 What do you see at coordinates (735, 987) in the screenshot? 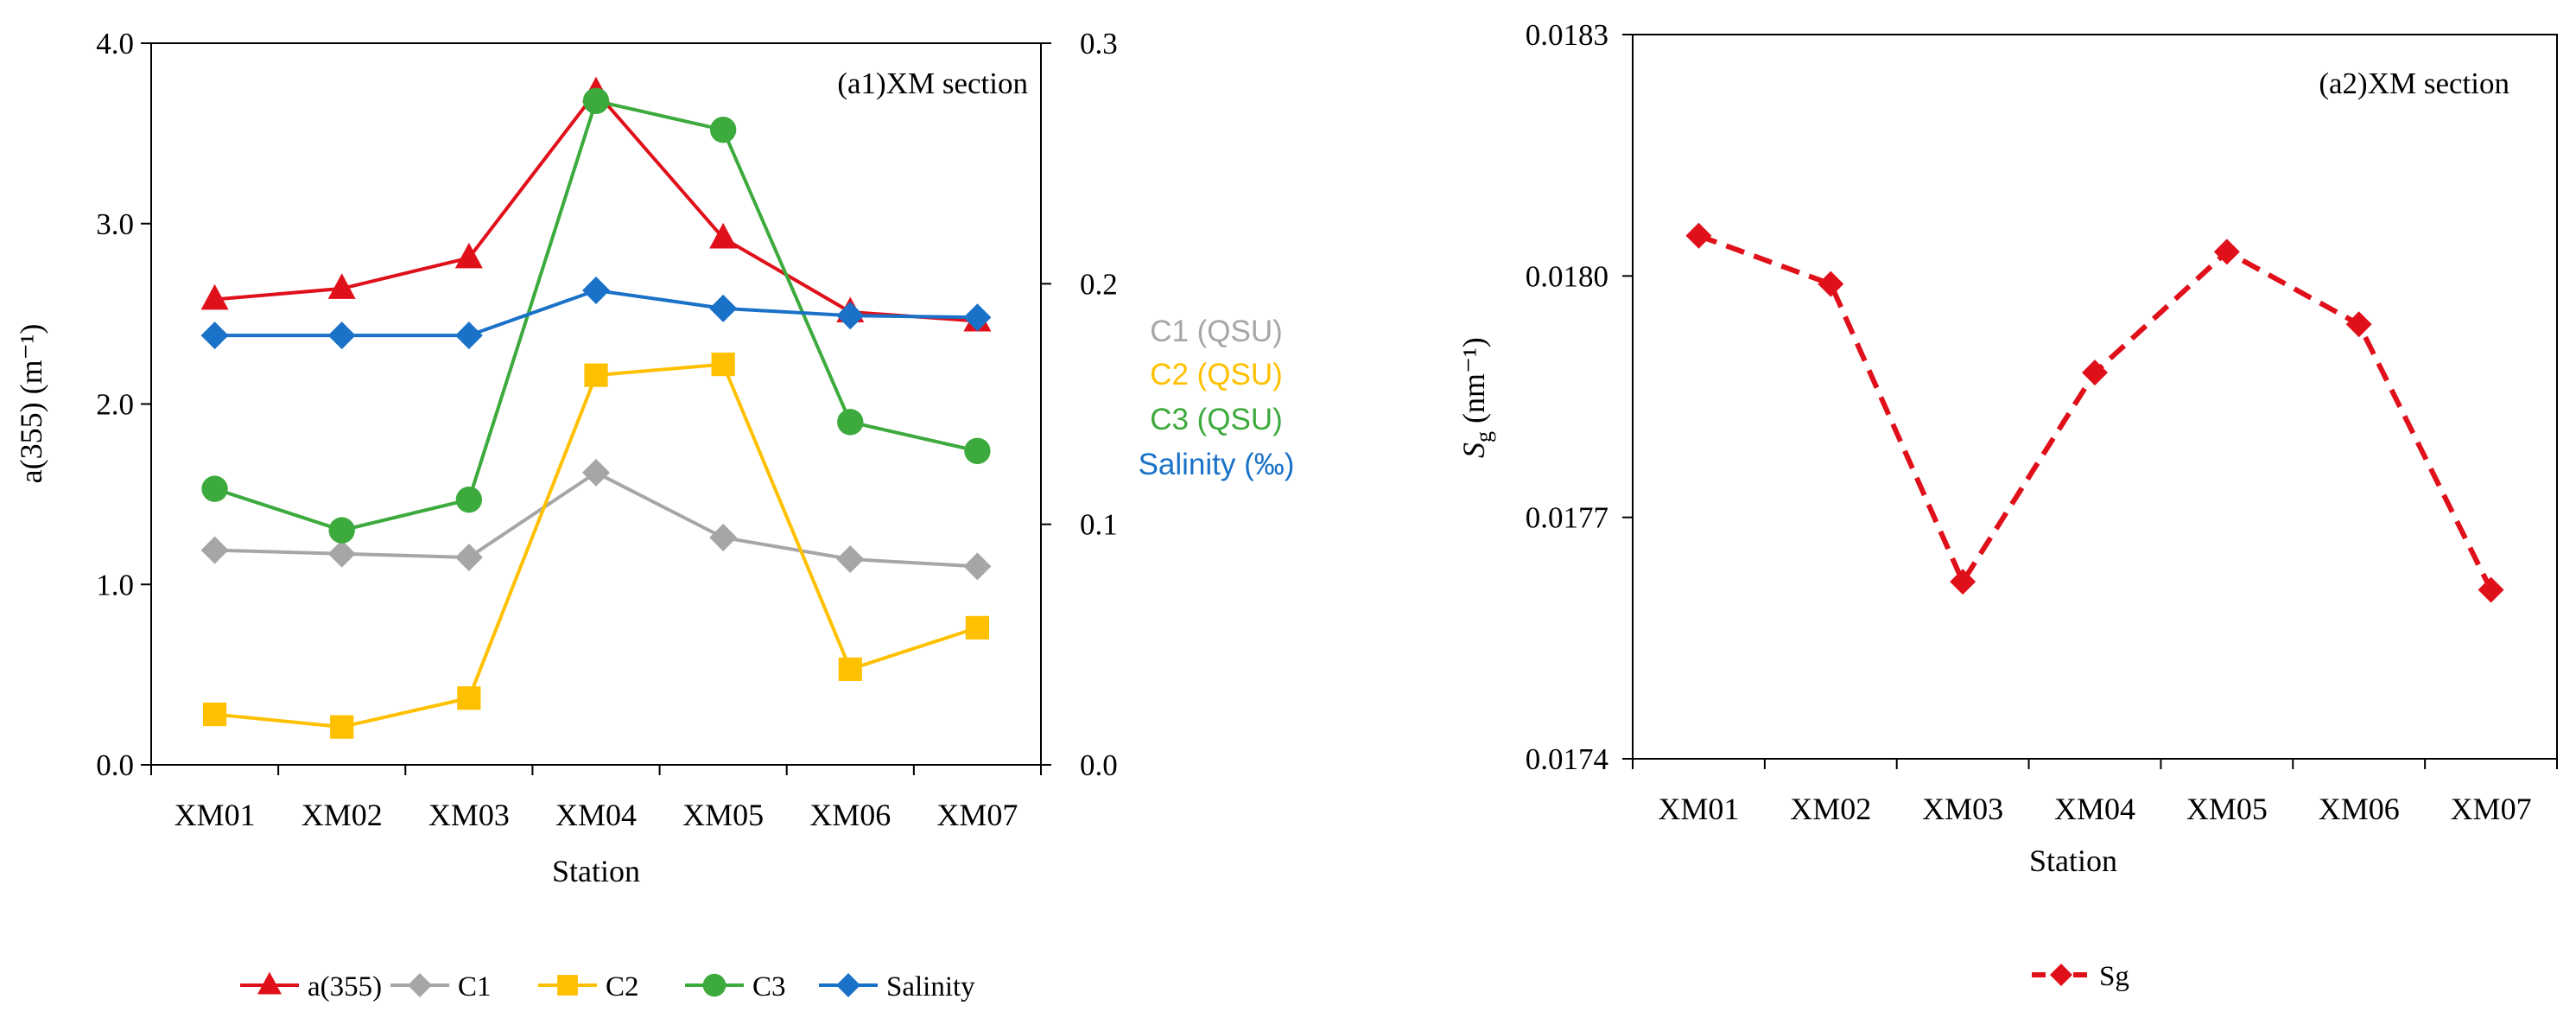
I see `legend-item: C3` at bounding box center [735, 987].